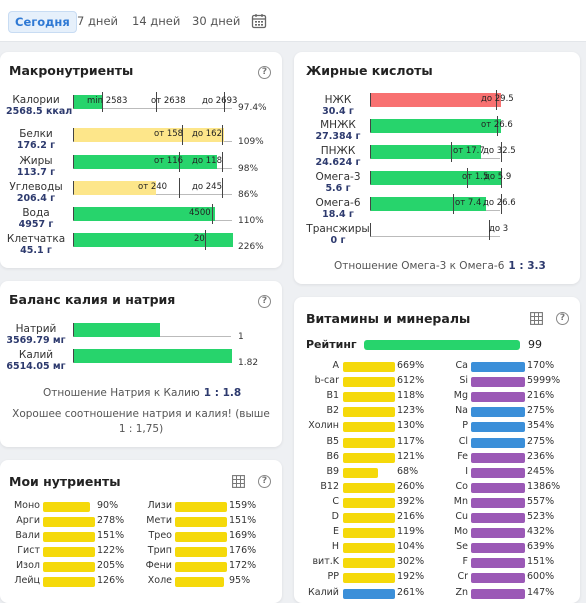 Image resolution: width=586 pixels, height=603 pixels. Describe the element at coordinates (259, 21) in the screenshot. I see `calendar-icon` at that location.